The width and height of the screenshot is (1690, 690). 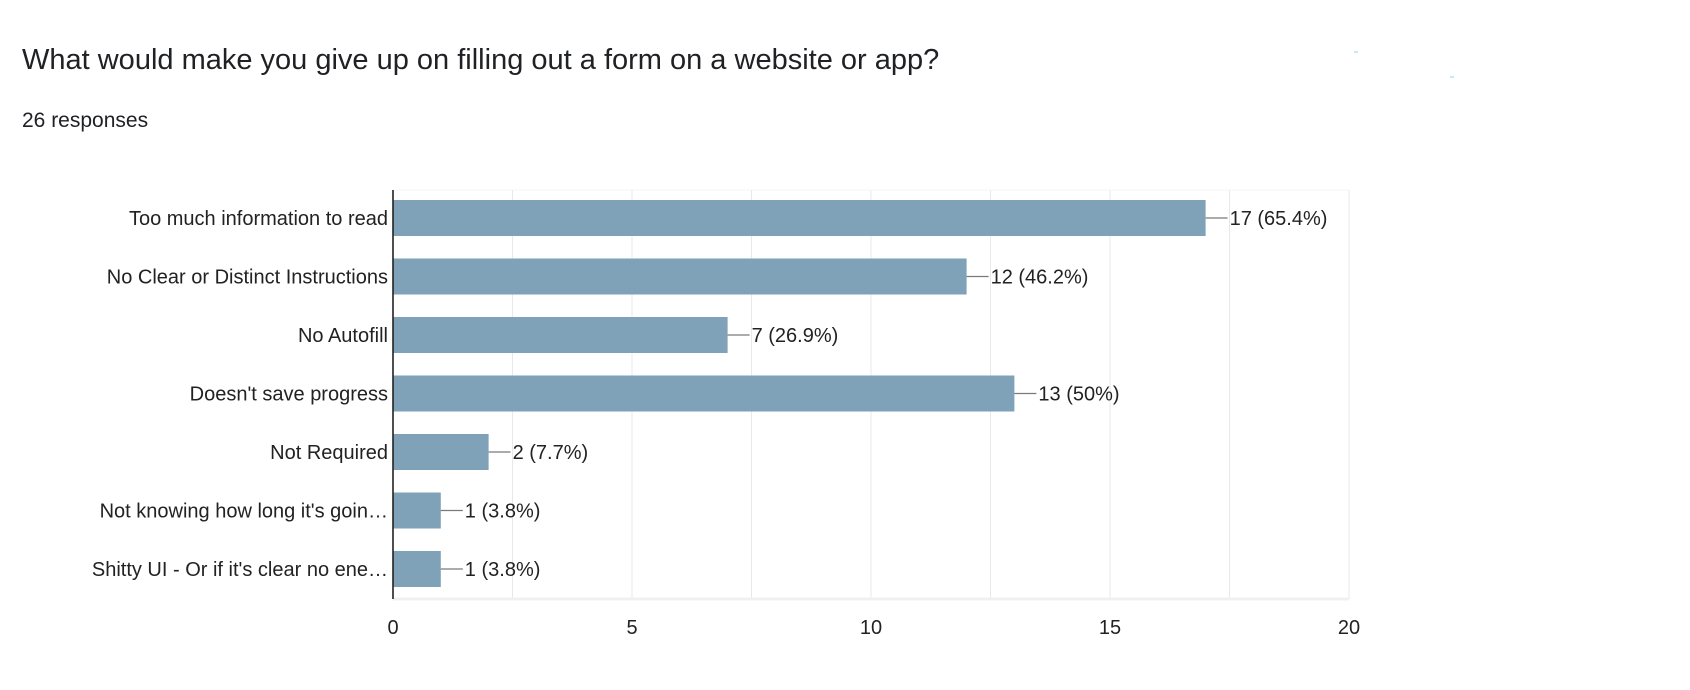 What do you see at coordinates (871, 628) in the screenshot?
I see `x-tick-label: 10` at bounding box center [871, 628].